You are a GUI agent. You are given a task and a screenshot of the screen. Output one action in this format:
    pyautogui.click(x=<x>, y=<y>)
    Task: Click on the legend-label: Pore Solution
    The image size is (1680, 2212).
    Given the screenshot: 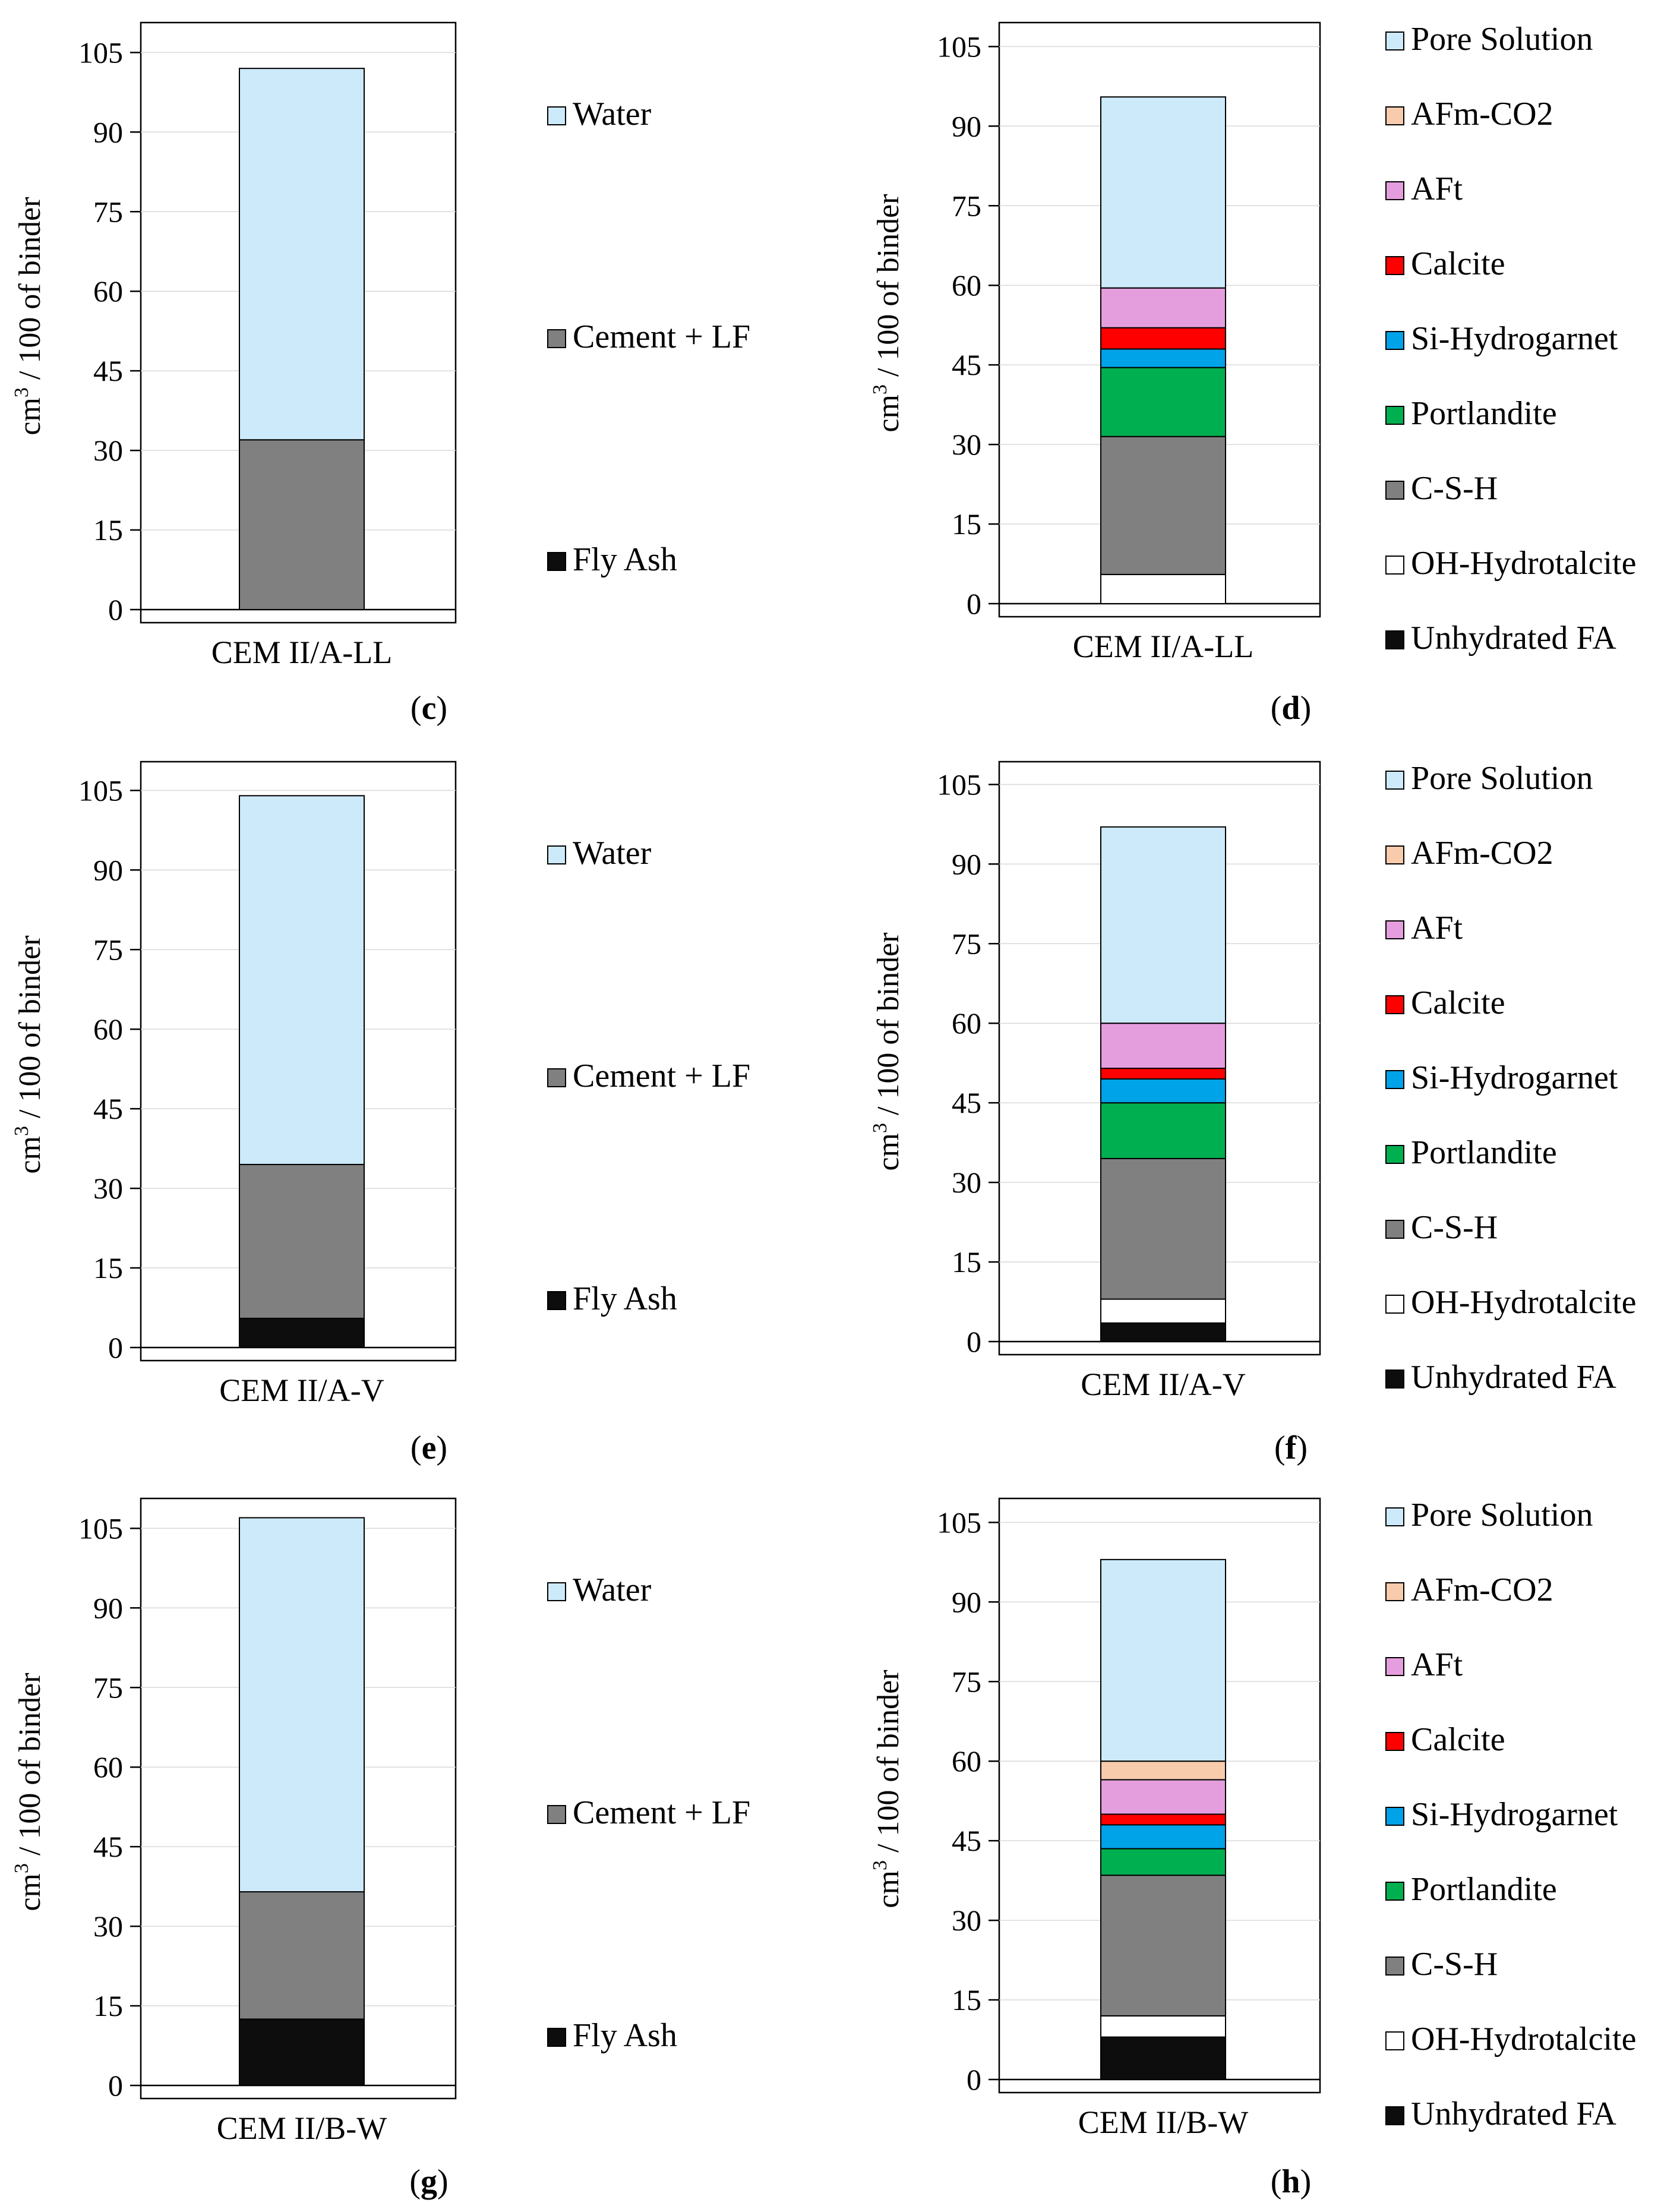 What is the action you would take?
    pyautogui.click(x=1502, y=1515)
    